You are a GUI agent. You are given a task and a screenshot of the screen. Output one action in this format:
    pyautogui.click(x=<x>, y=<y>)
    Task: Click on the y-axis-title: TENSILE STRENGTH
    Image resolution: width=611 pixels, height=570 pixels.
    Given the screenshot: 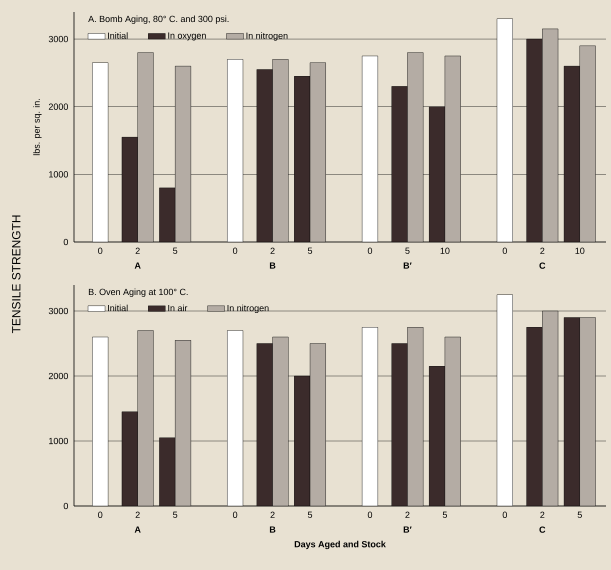 What is the action you would take?
    pyautogui.click(x=16, y=274)
    